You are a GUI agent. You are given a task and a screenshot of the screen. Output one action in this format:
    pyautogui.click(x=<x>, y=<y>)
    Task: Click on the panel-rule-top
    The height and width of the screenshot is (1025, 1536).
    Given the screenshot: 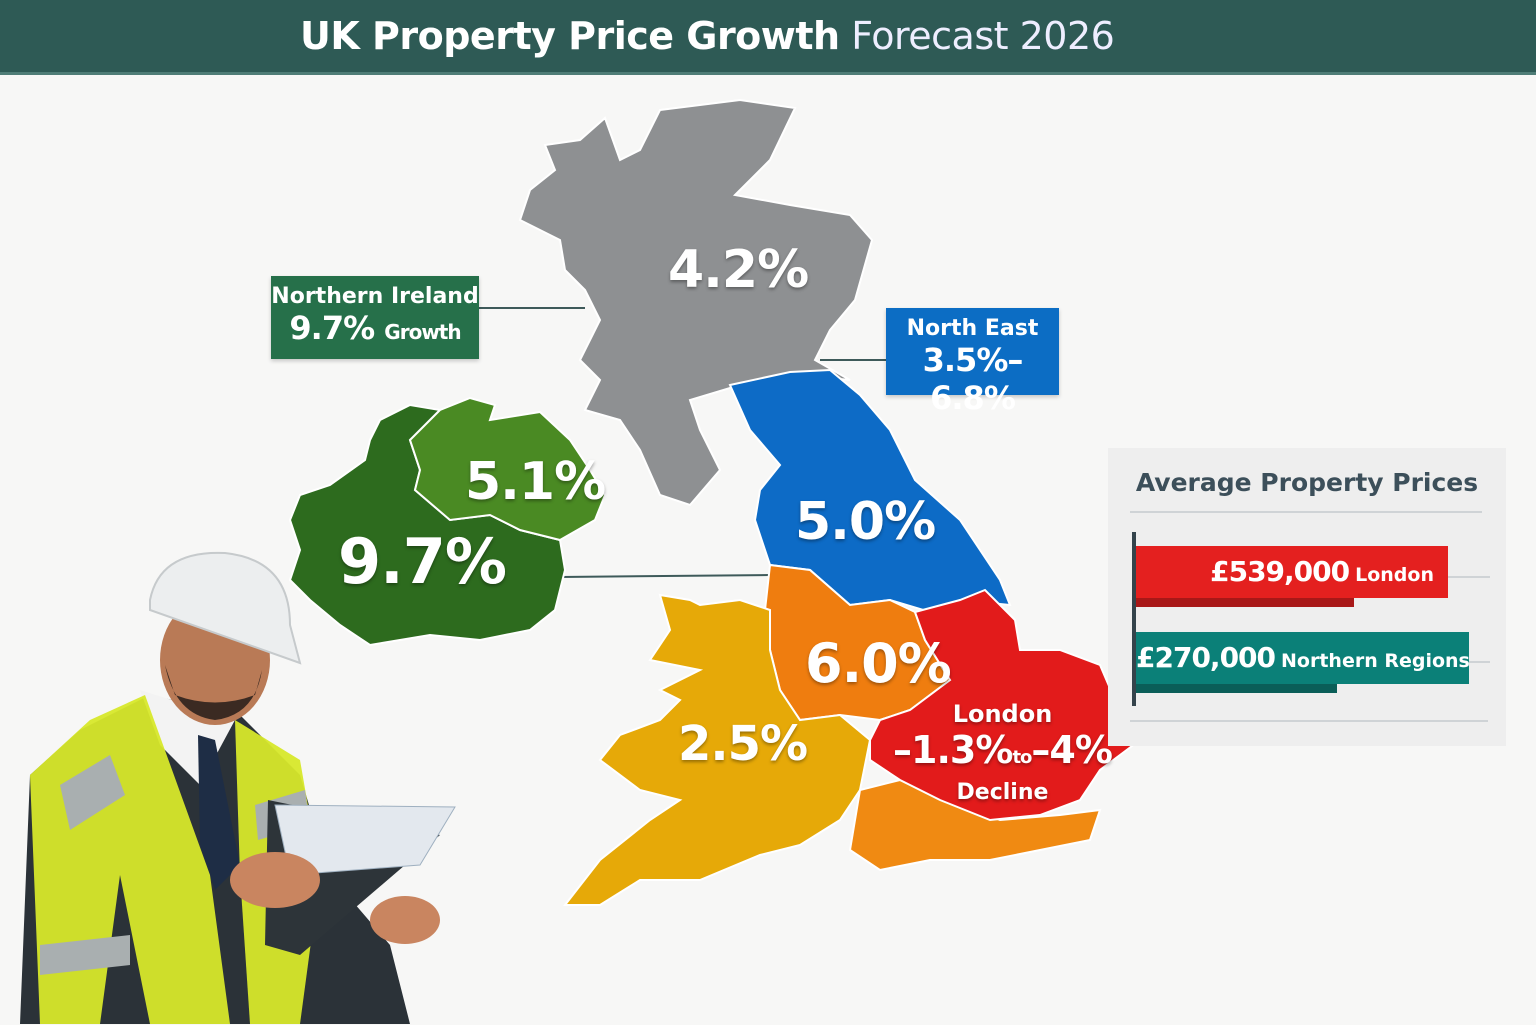 What is the action you would take?
    pyautogui.click(x=1306, y=512)
    